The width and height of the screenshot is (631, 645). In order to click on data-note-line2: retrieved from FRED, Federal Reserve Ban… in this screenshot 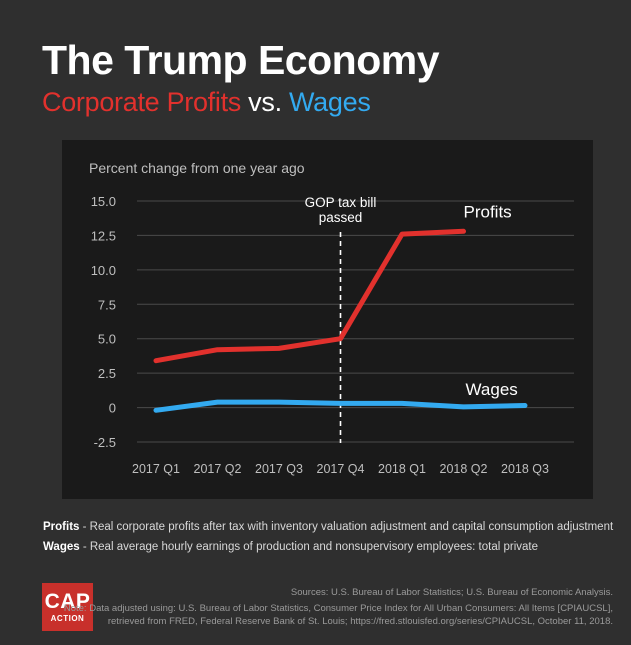, I will do `click(360, 621)`.